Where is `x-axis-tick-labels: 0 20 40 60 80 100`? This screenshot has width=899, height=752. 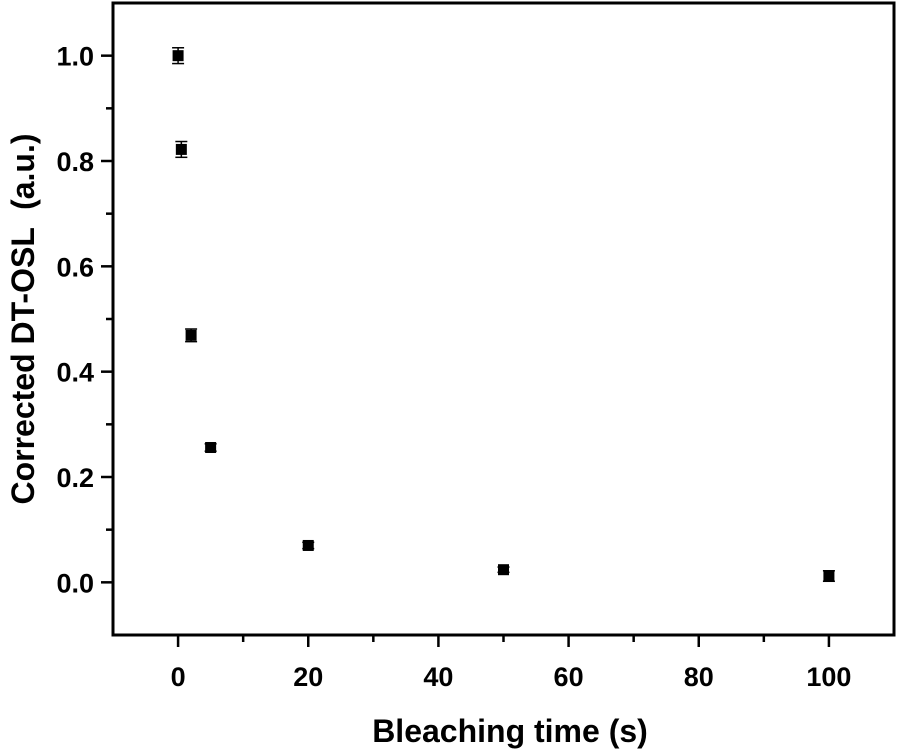 x-axis-tick-labels: 0 20 40 60 80 100 is located at coordinates (511, 677).